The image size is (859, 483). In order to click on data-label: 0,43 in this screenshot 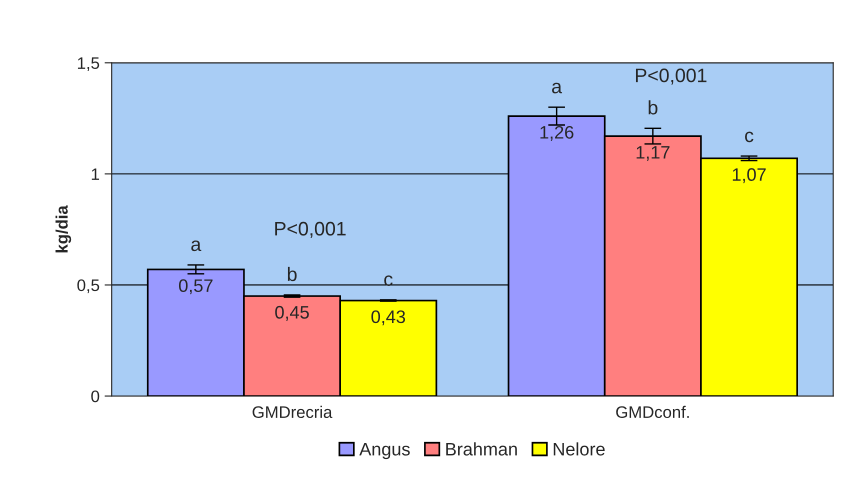, I will do `click(388, 318)`.